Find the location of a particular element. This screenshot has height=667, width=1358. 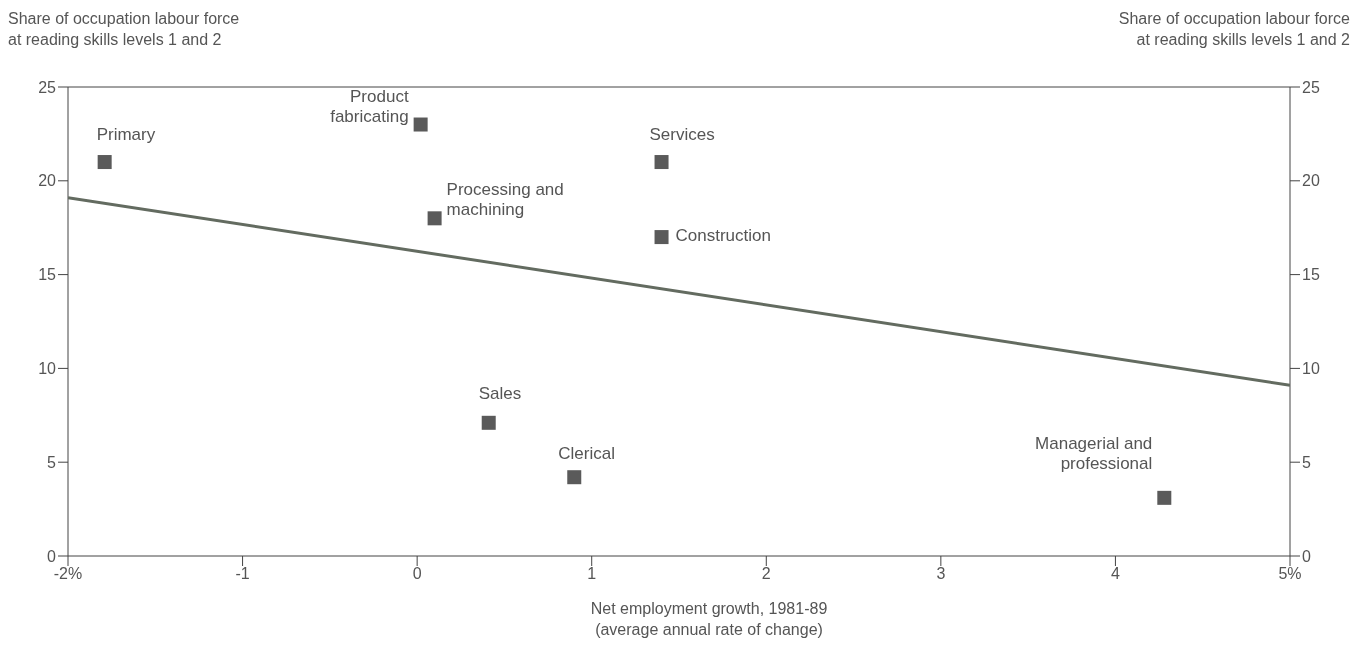

series-label: Product fabricating is located at coordinates (369, 106).